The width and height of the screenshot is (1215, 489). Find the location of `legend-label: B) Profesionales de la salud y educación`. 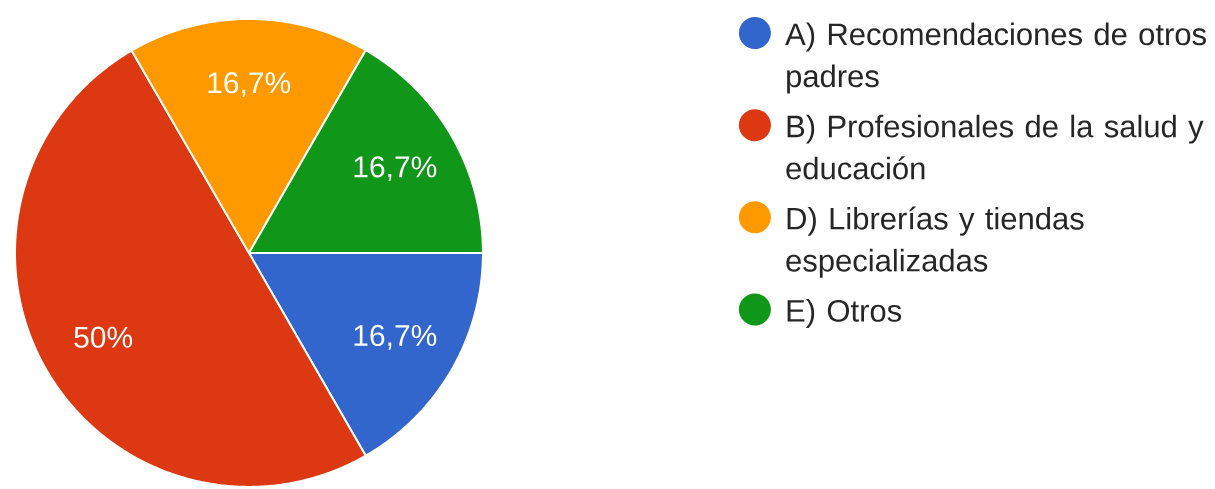

legend-label: B) Profesionales de la salud y educación is located at coordinates (995, 147).